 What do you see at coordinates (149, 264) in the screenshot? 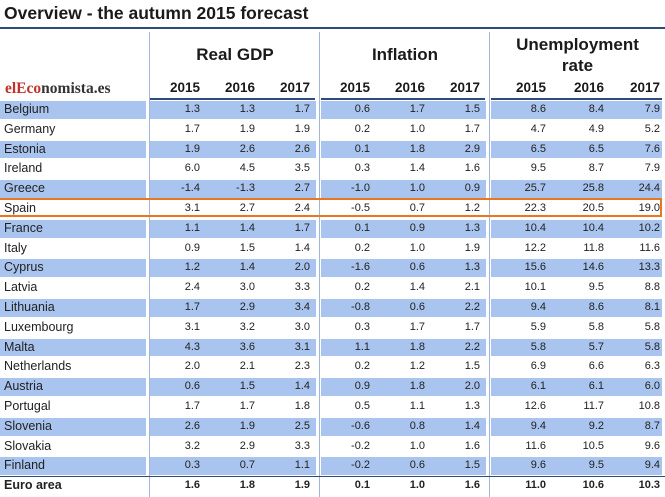
I see `column-separator` at bounding box center [149, 264].